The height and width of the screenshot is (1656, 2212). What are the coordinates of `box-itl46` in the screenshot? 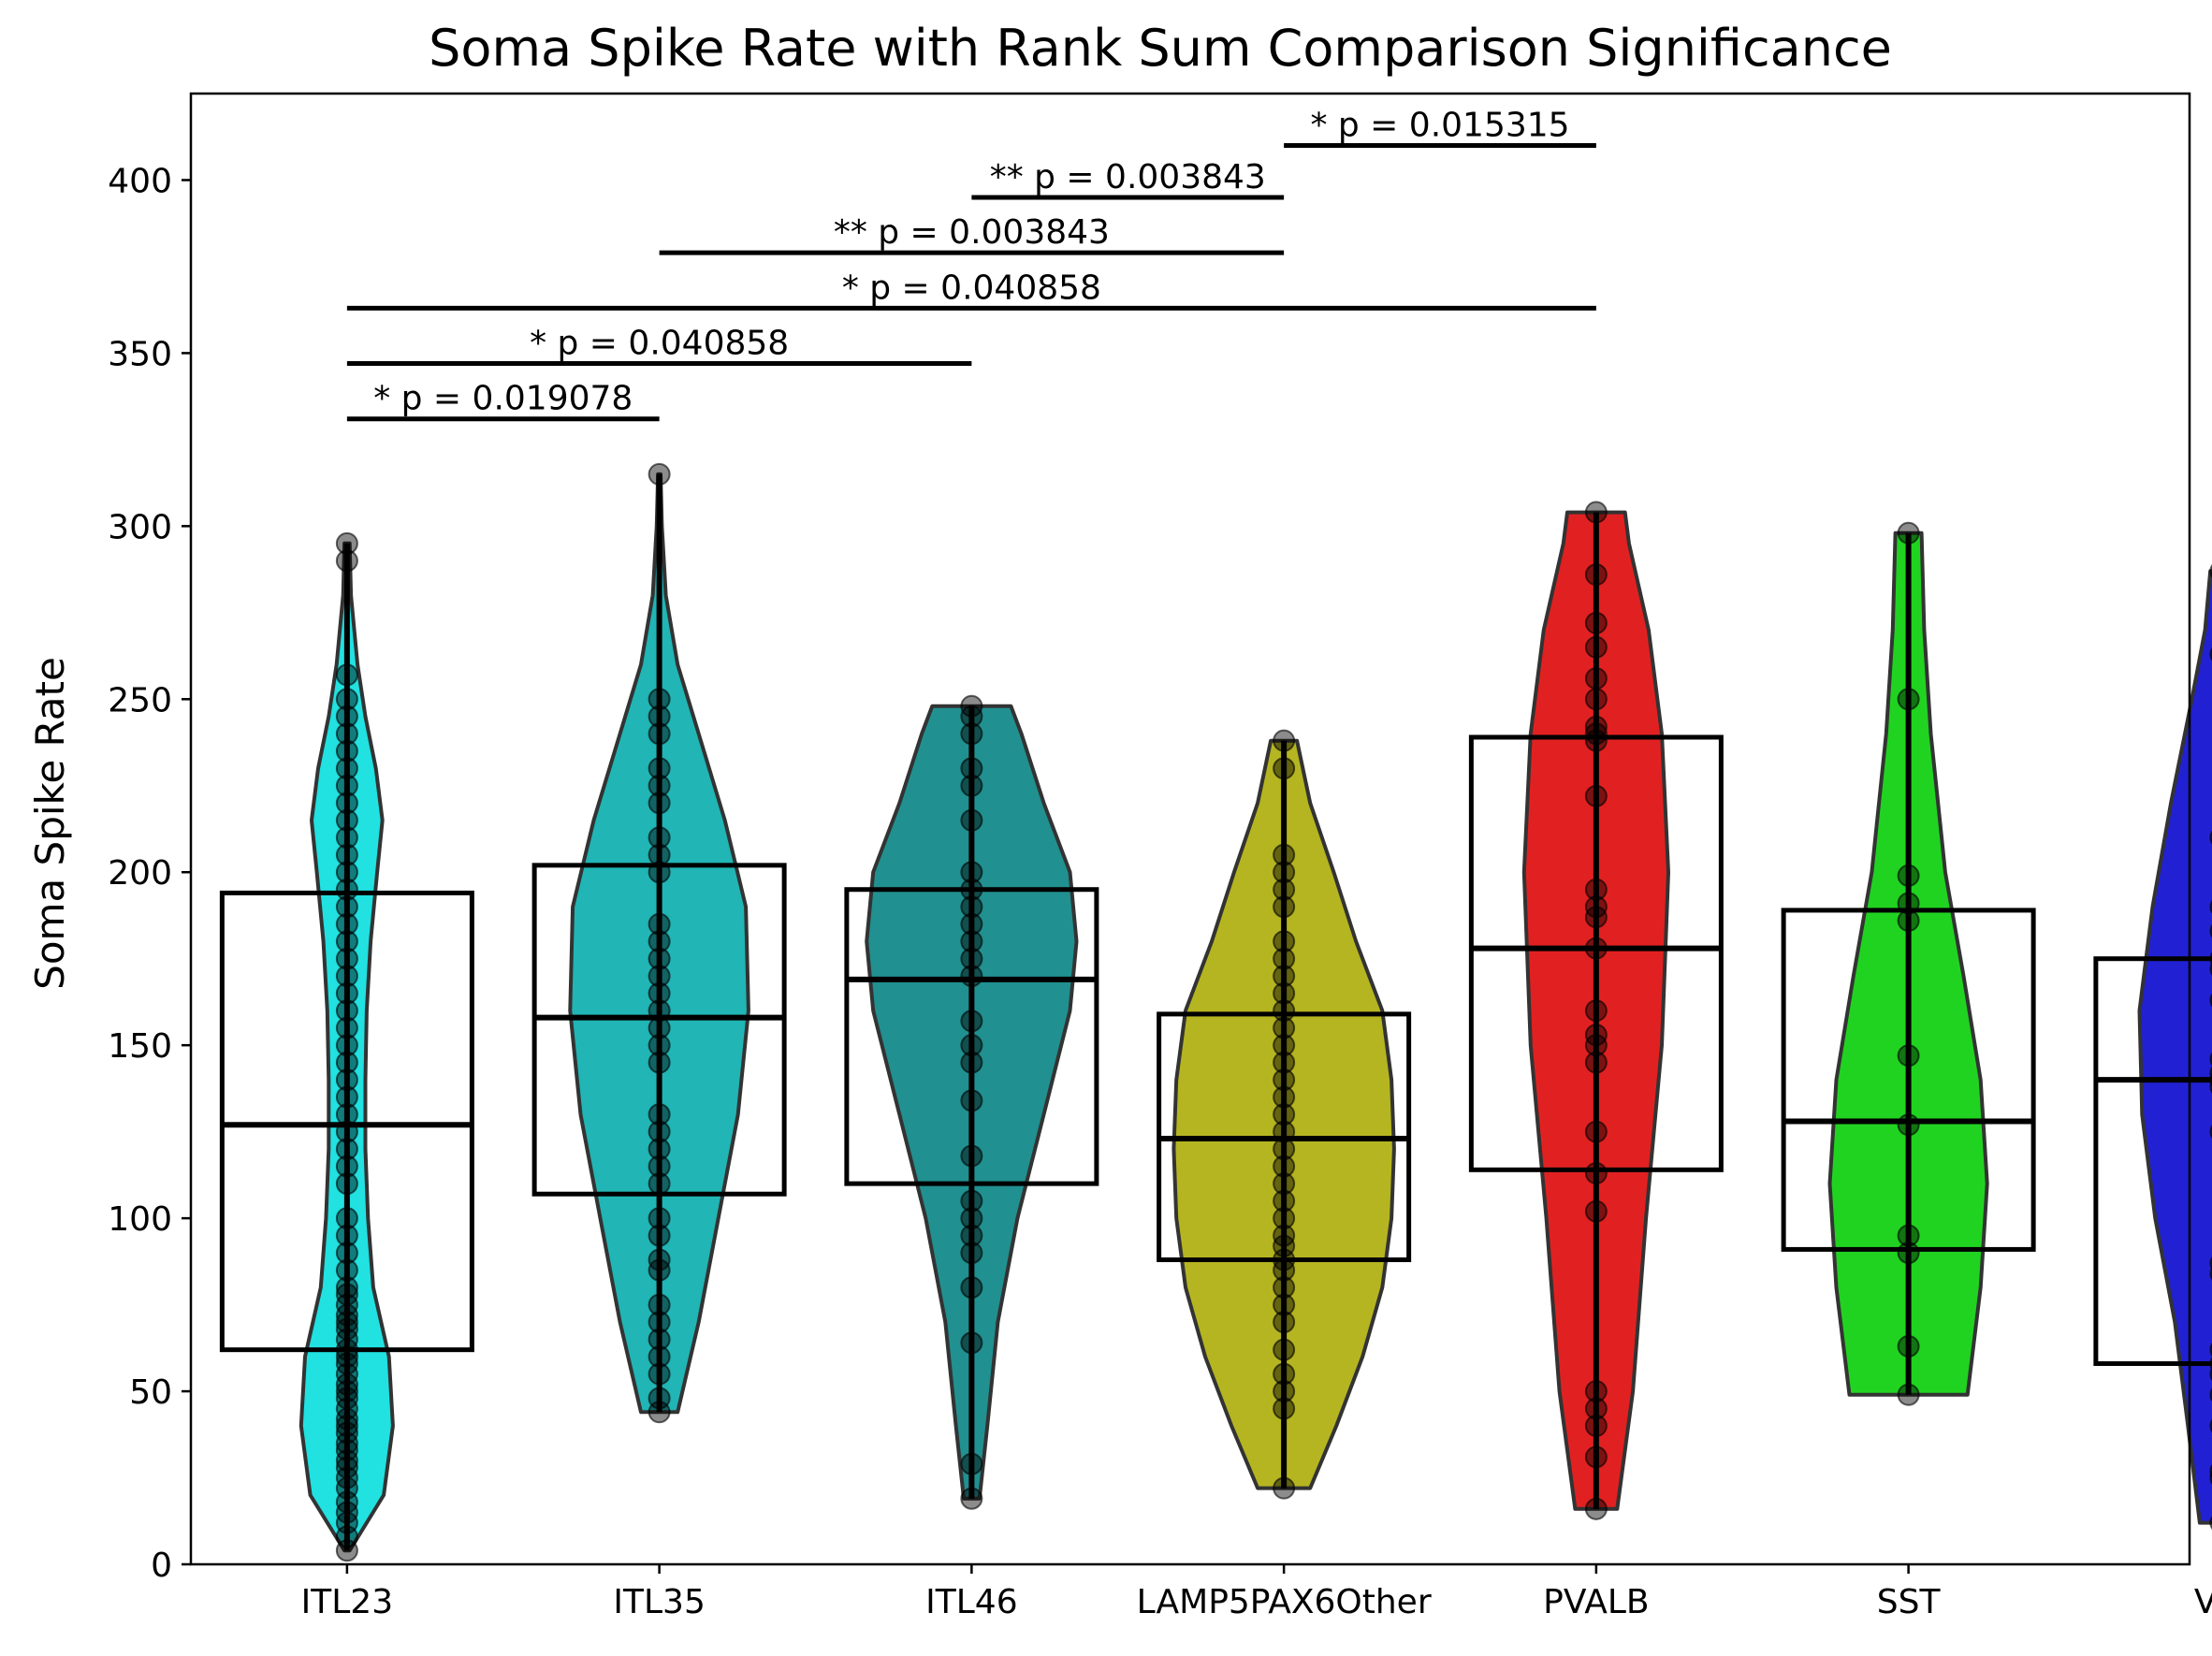 It's located at (971, 1036).